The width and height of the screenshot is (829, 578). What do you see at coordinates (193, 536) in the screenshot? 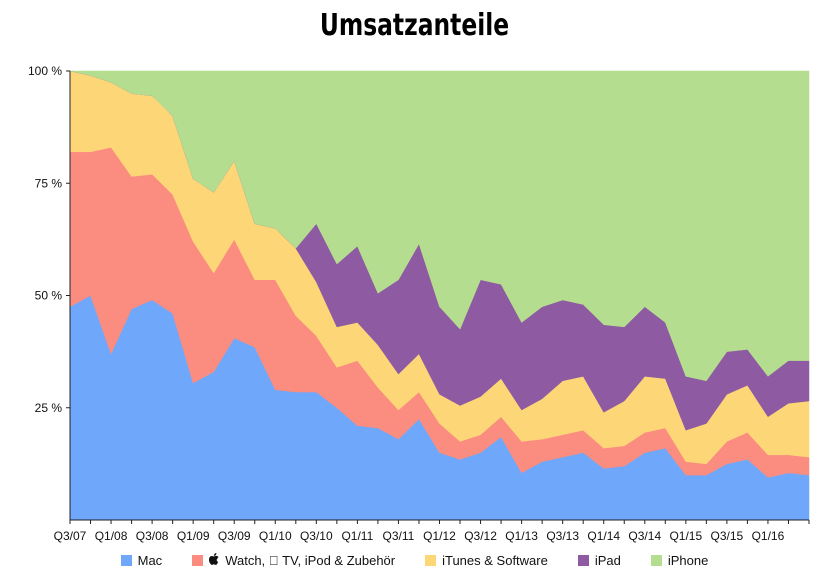
I see `x-tick-label: Q1/09` at bounding box center [193, 536].